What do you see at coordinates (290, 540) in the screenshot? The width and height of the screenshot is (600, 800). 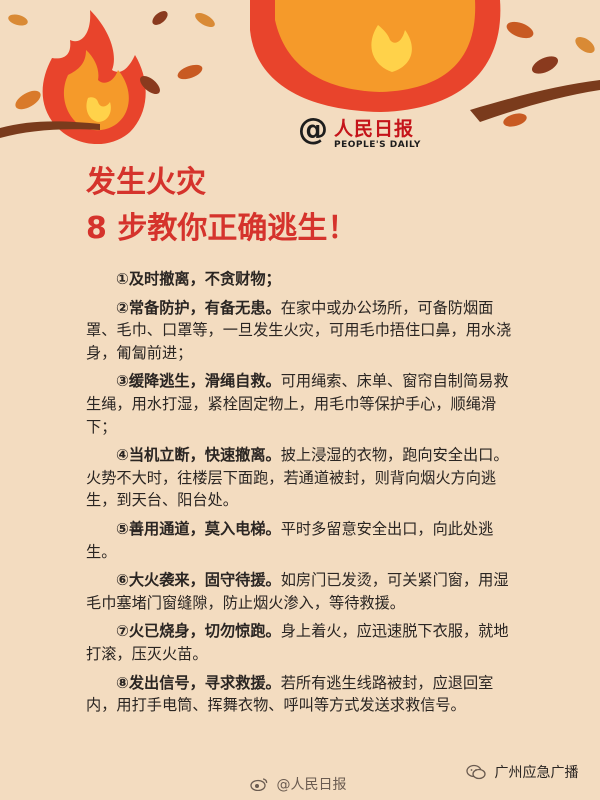 I see `step-body: 平时多留意安全出口，向此处逃生。` at bounding box center [290, 540].